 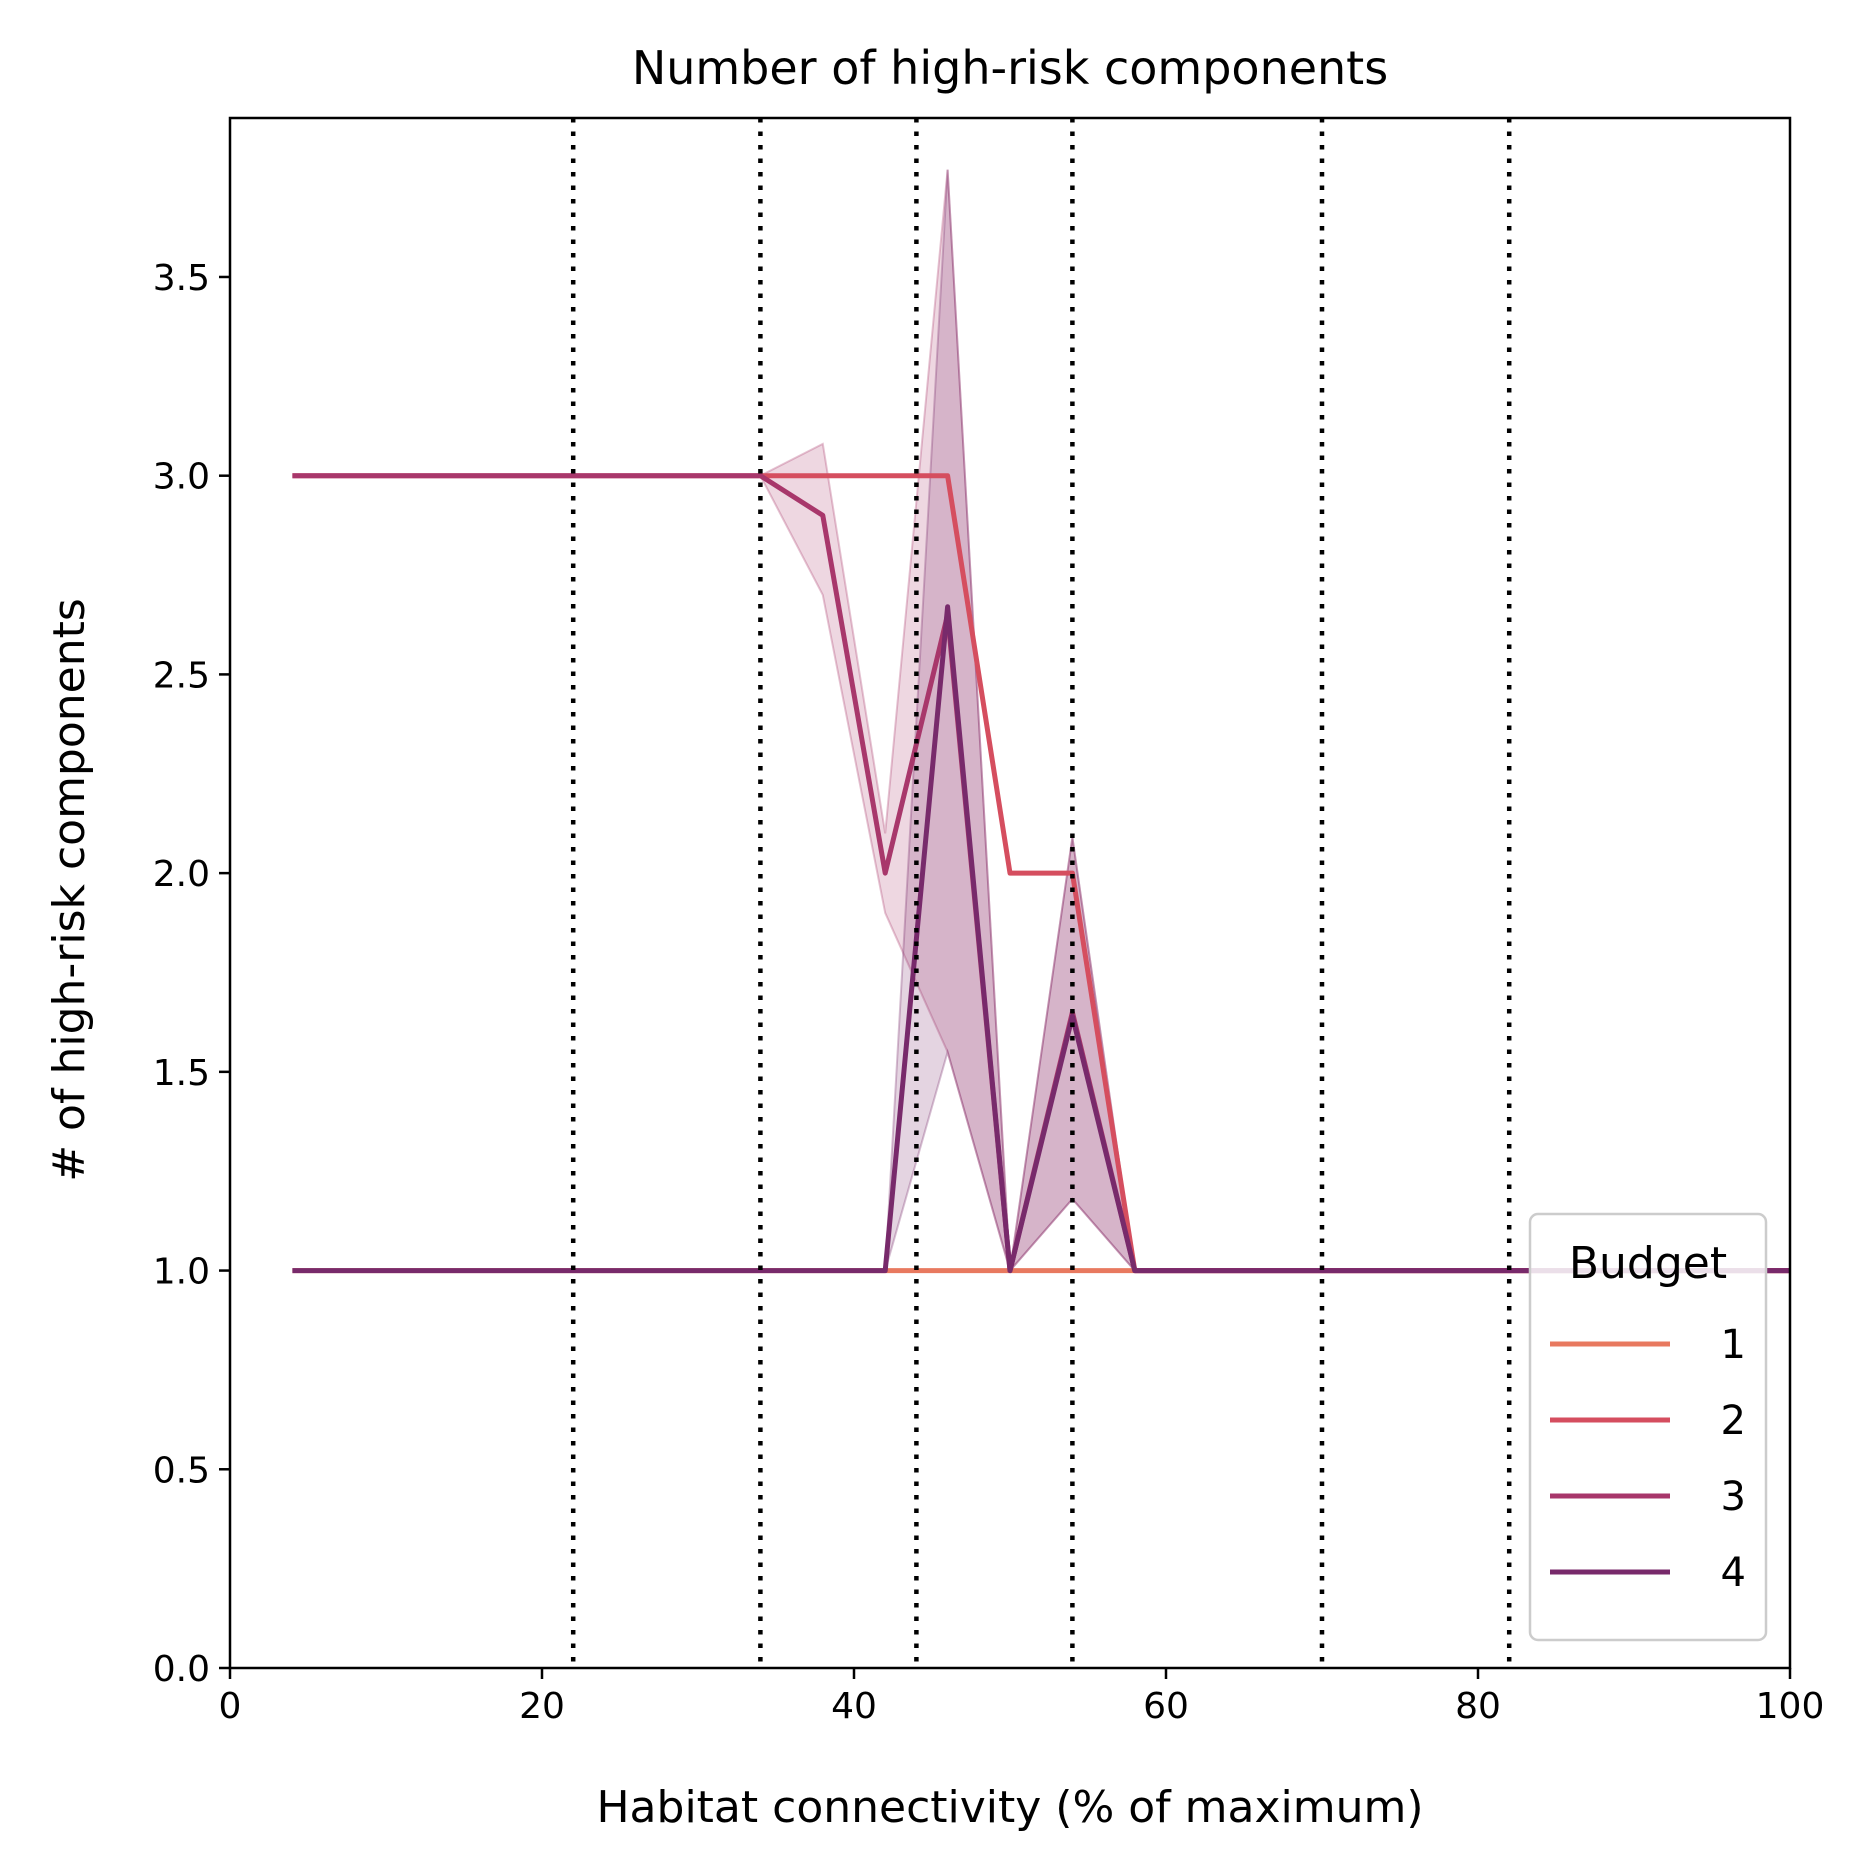 What do you see at coordinates (1648, 1263) in the screenshot?
I see `legend-title: Budget` at bounding box center [1648, 1263].